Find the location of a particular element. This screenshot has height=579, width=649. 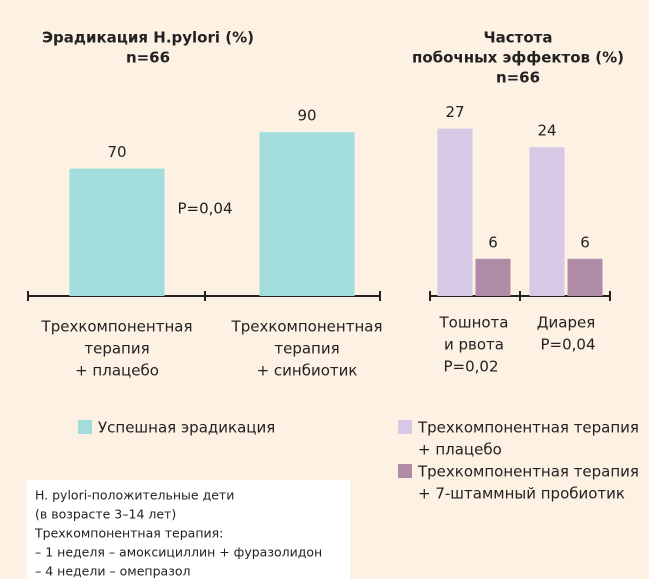

note-line: H. pylori-положительные дети is located at coordinates (134, 495).